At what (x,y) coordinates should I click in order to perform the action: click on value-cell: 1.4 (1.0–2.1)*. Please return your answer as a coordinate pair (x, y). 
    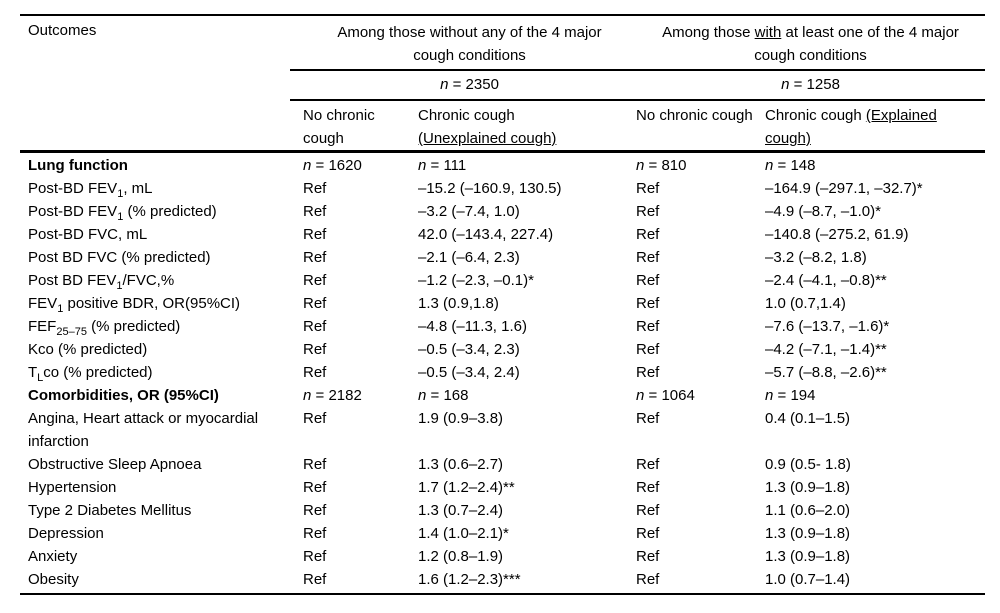
    Looking at the image, I should click on (527, 533).